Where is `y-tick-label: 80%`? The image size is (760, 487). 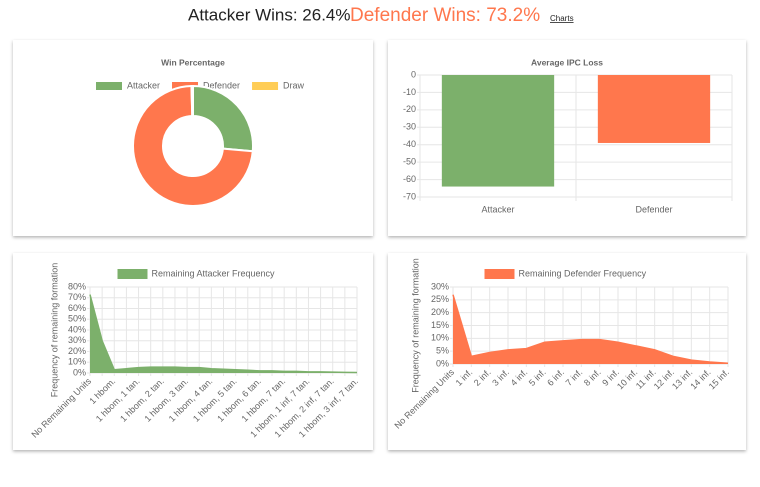
y-tick-label: 80% is located at coordinates (77, 286).